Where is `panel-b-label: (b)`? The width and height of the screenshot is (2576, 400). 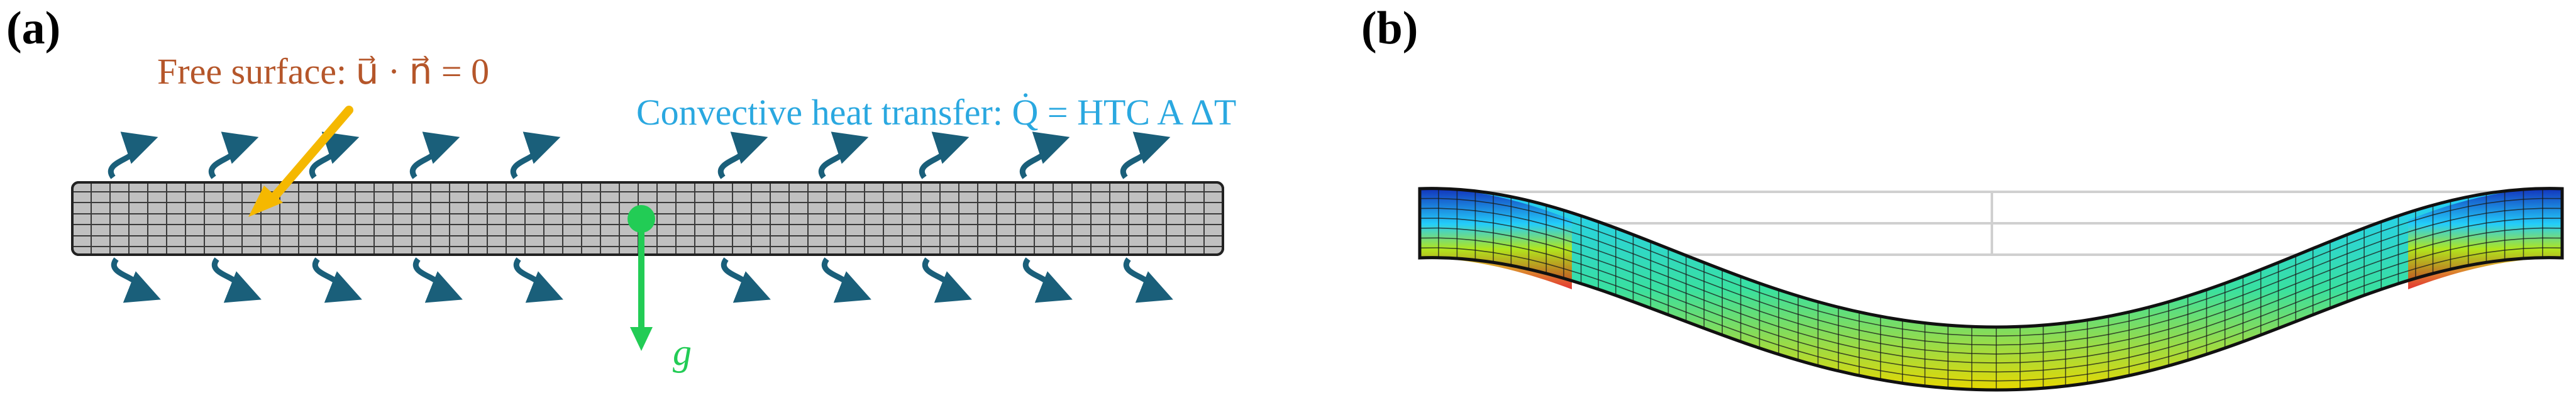
panel-b-label: (b) is located at coordinates (1389, 28).